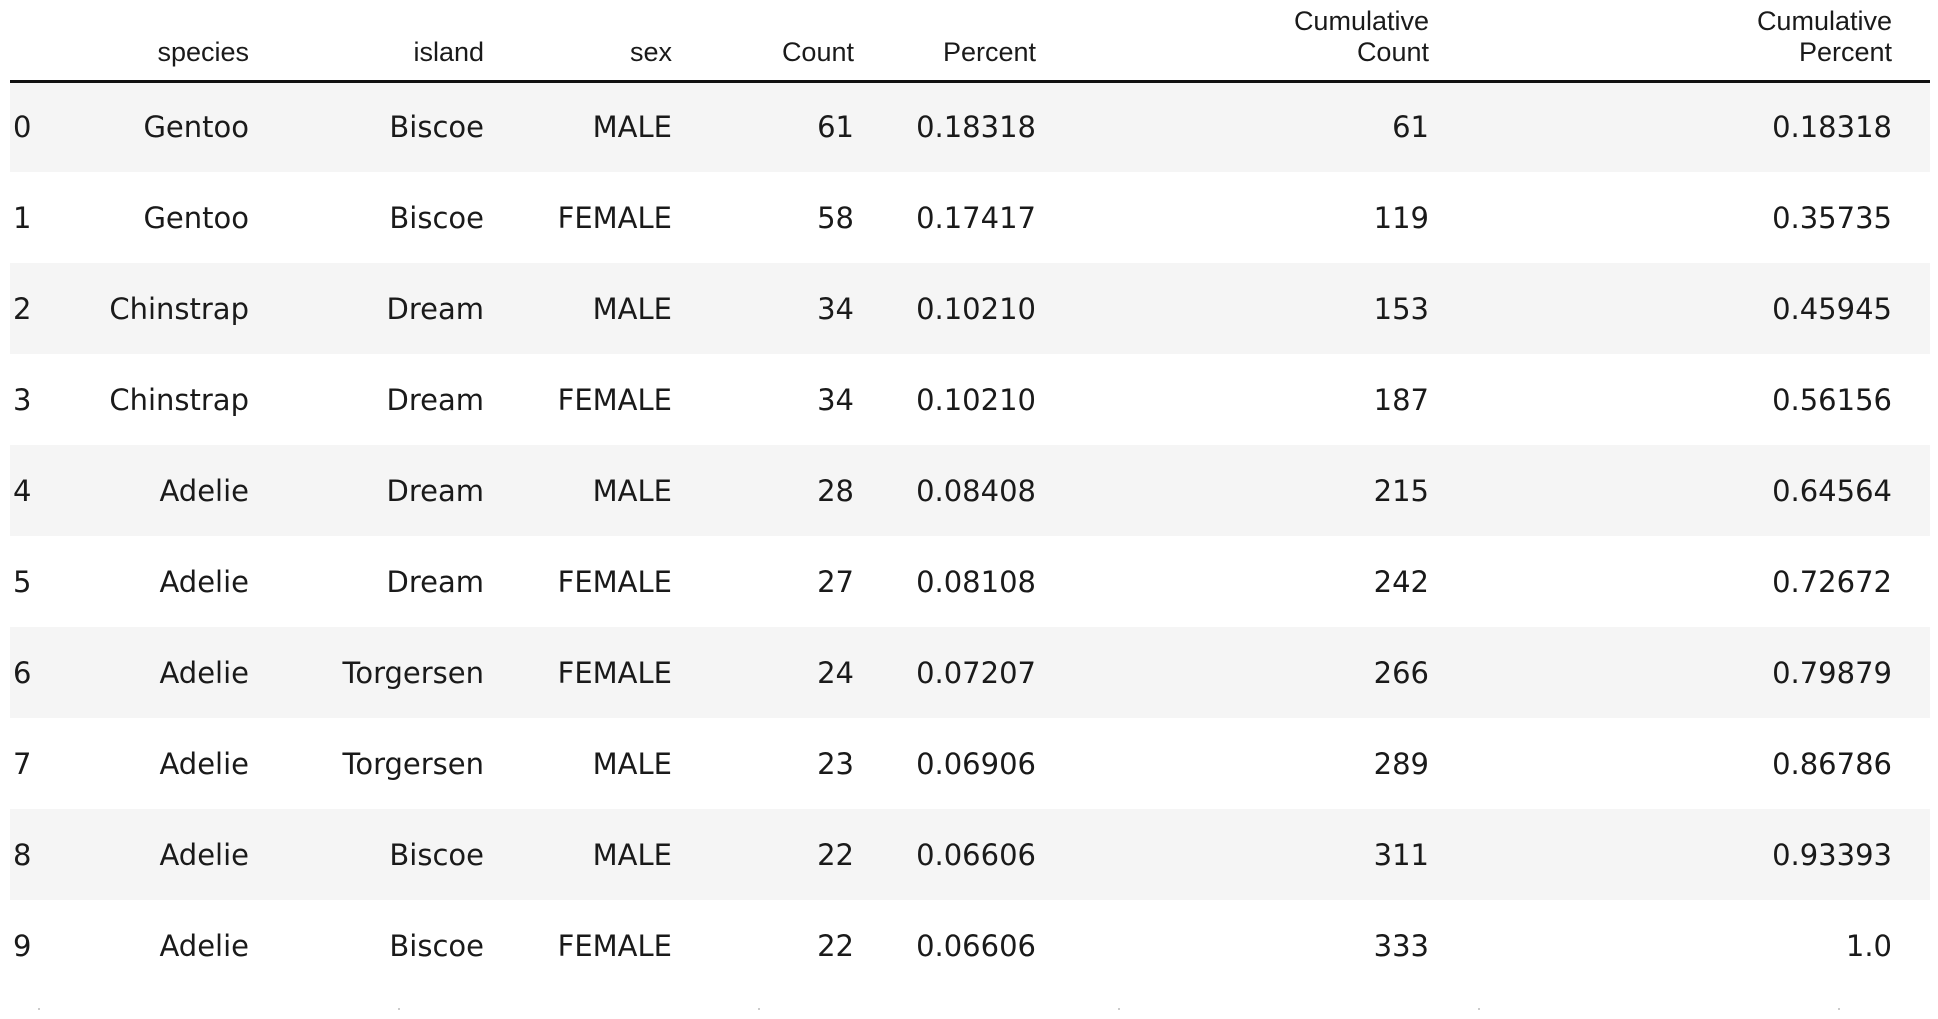 The height and width of the screenshot is (1019, 1938). Describe the element at coordinates (159, 41) in the screenshot. I see `header-species: species` at that location.